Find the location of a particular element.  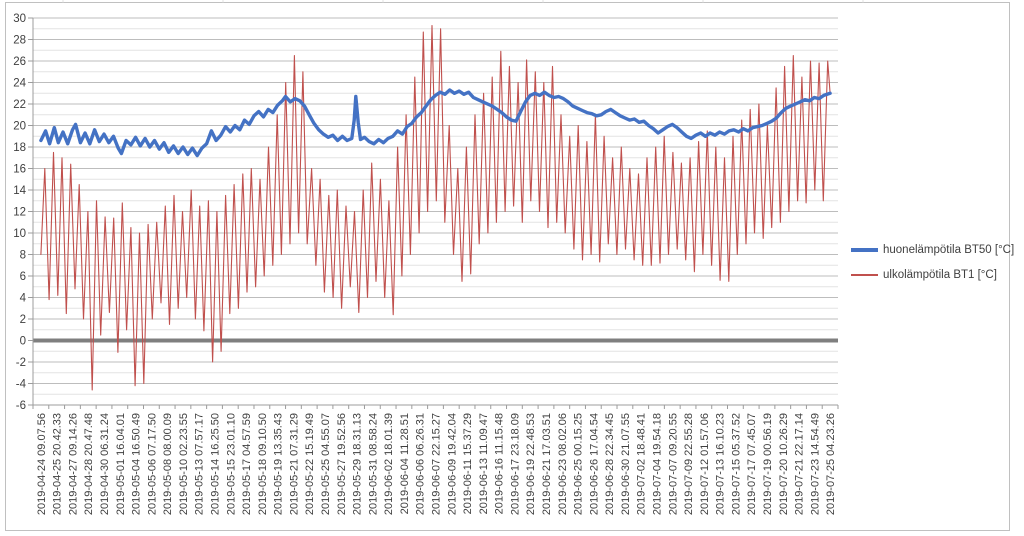

svg-text: 2019-05-19 13.35.43 is located at coordinates (279, 464).